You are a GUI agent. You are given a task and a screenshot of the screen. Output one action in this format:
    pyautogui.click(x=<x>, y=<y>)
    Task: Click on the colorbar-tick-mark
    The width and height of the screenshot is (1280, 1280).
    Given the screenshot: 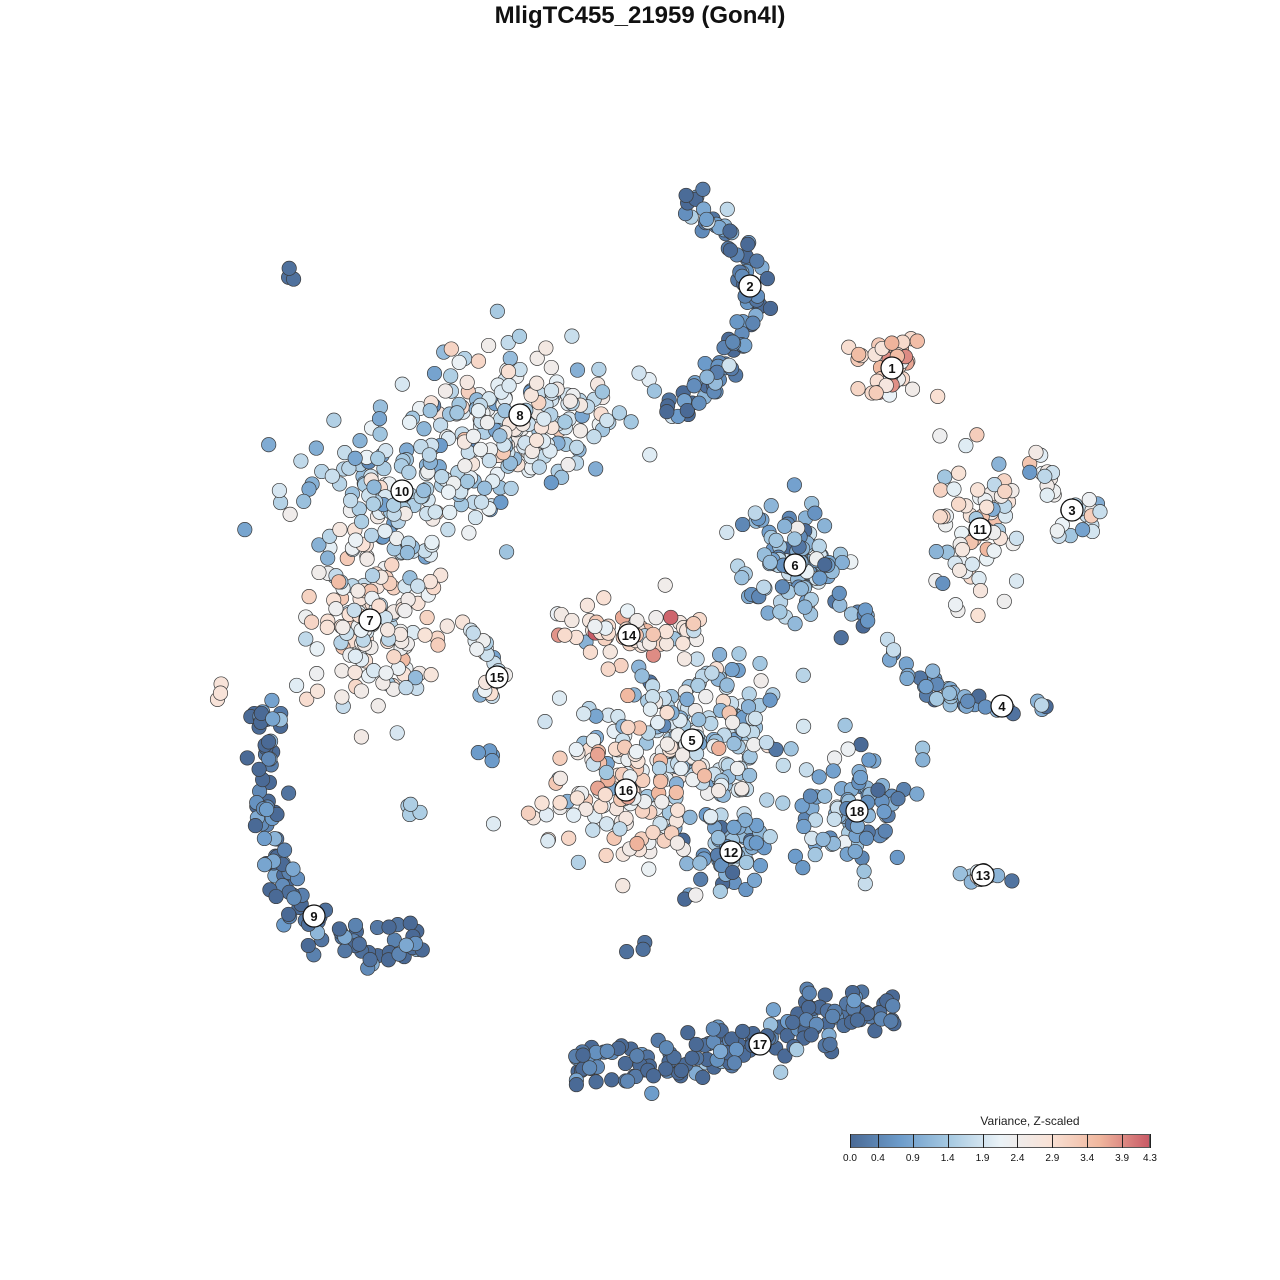 What is the action you would take?
    pyautogui.click(x=878, y=1141)
    